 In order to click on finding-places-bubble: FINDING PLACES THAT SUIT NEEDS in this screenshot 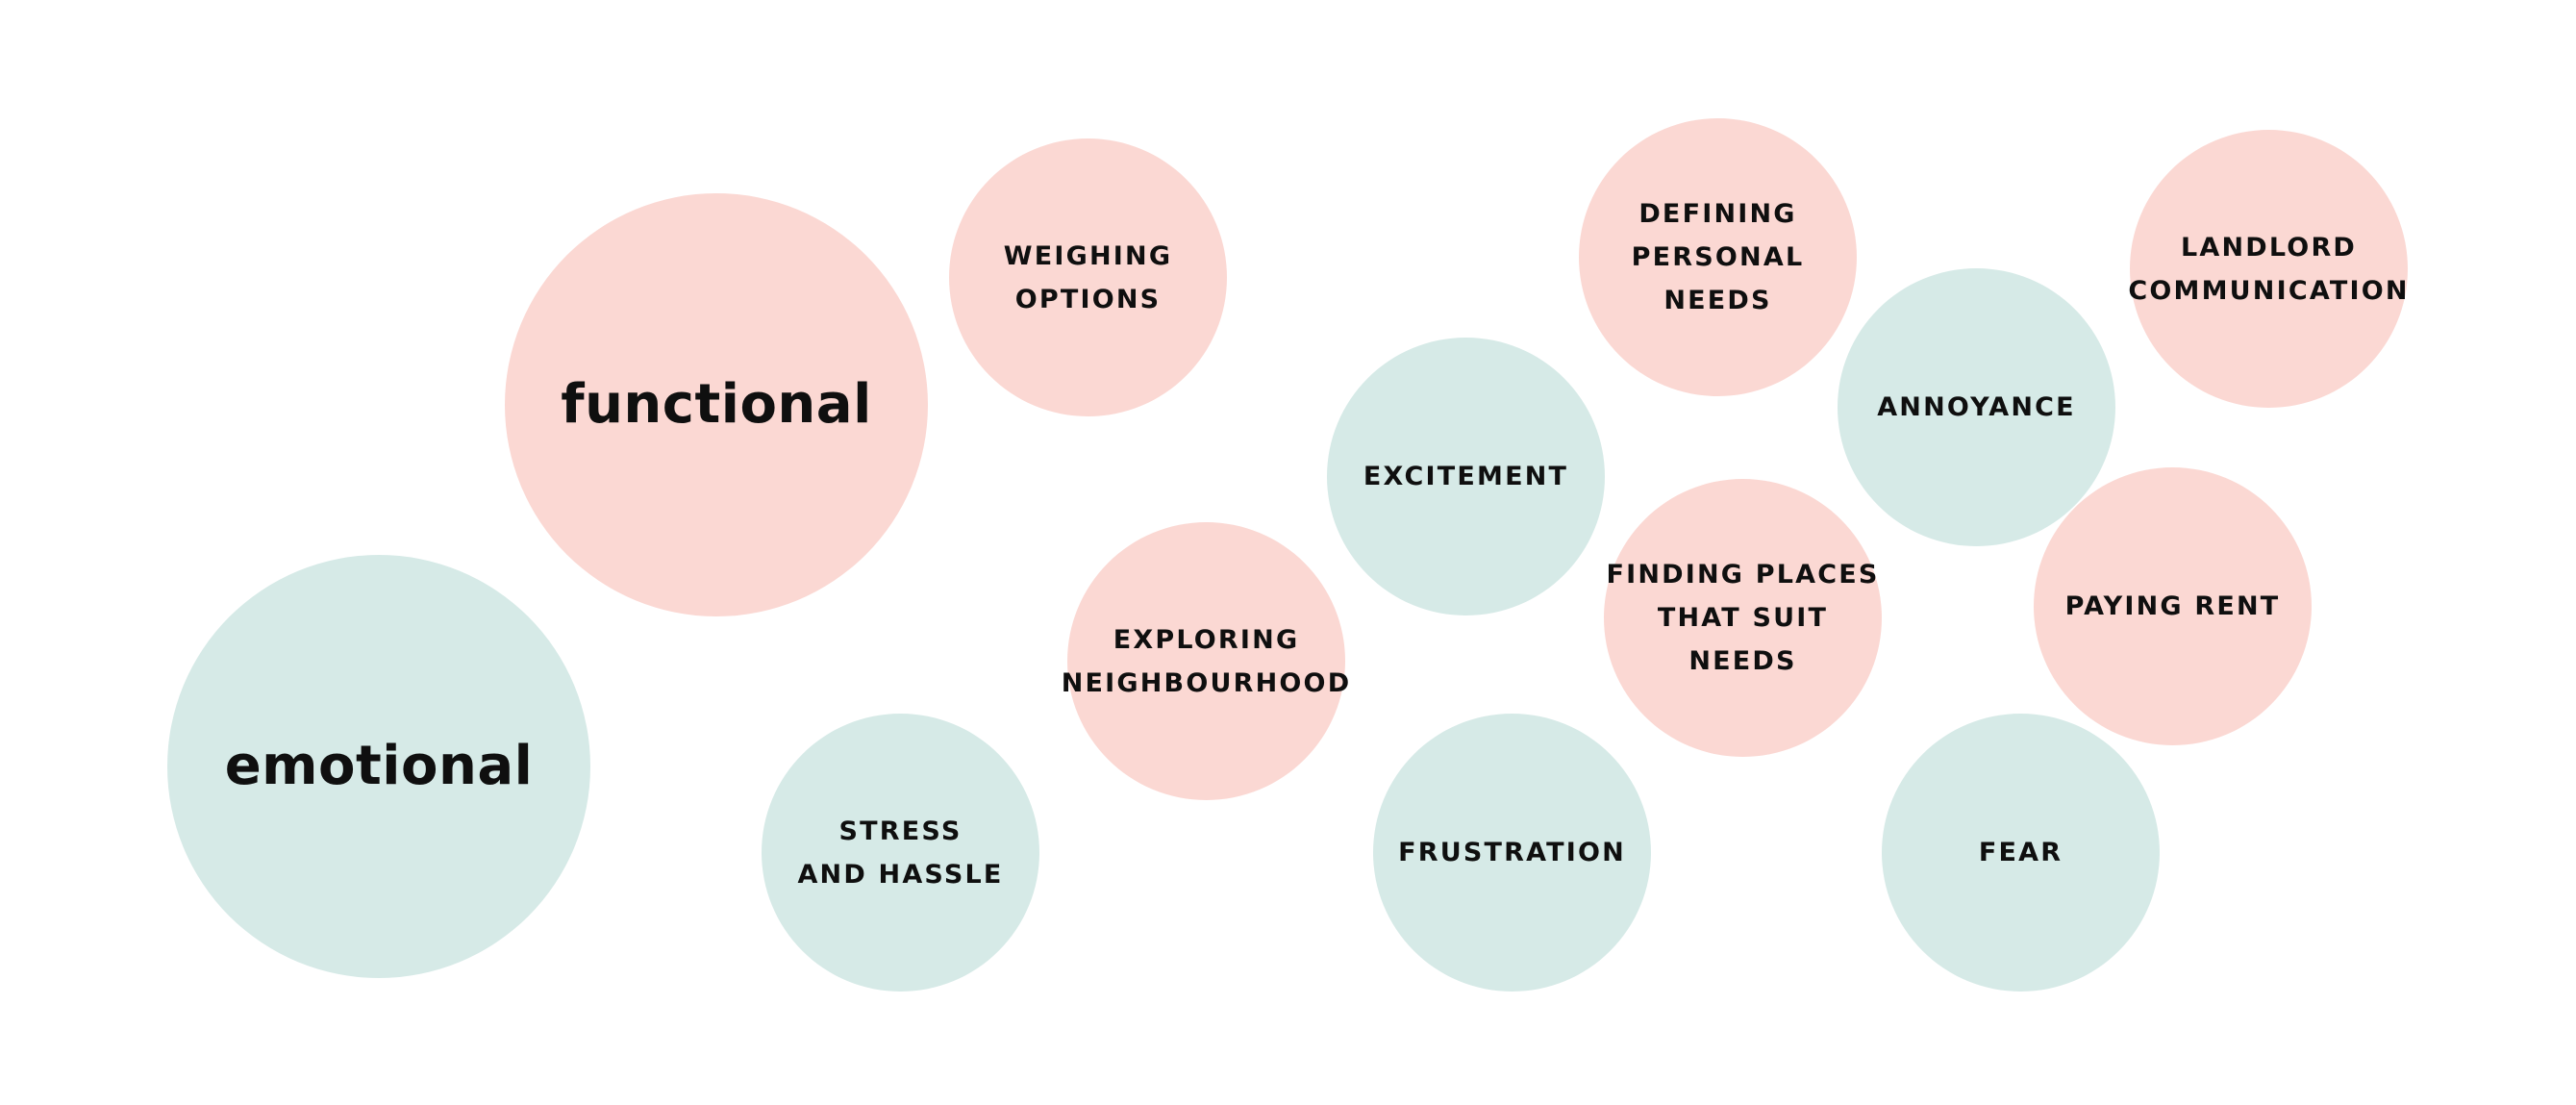, I will do `click(1743, 618)`.